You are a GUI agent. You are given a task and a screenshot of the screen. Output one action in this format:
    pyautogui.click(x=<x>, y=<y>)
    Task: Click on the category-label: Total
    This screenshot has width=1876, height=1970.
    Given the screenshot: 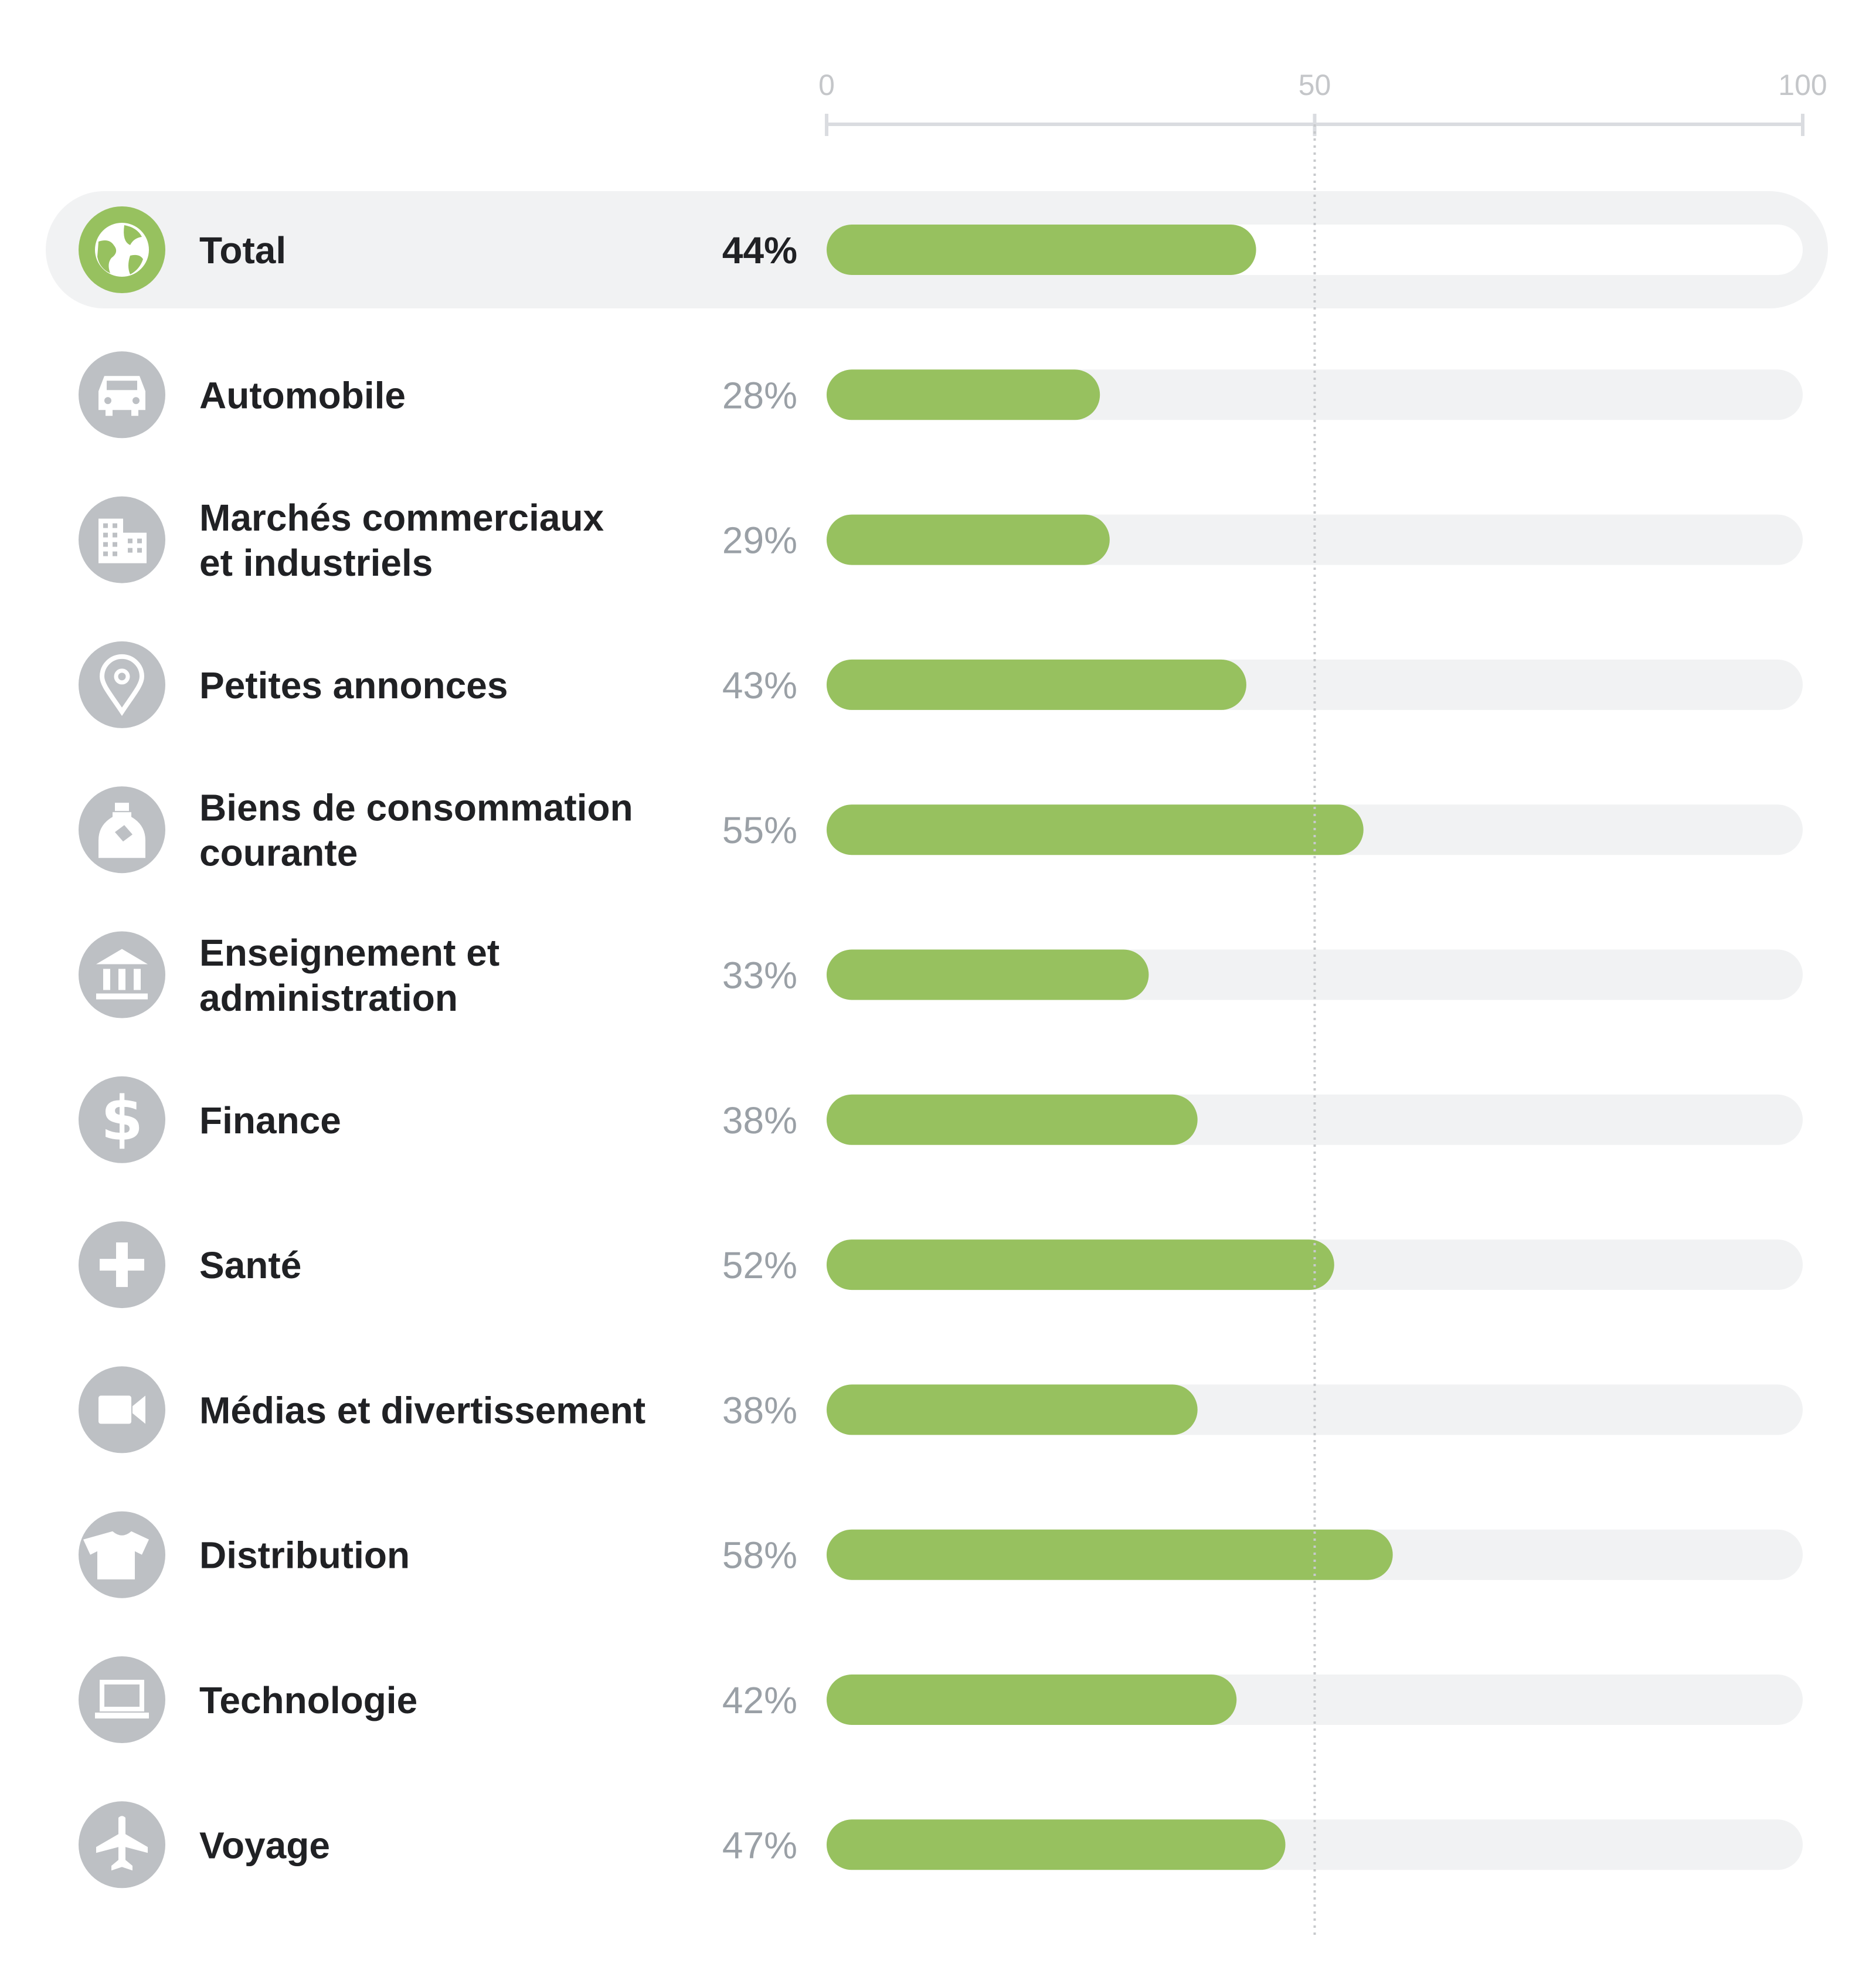 What is the action you would take?
    pyautogui.click(x=242, y=250)
    